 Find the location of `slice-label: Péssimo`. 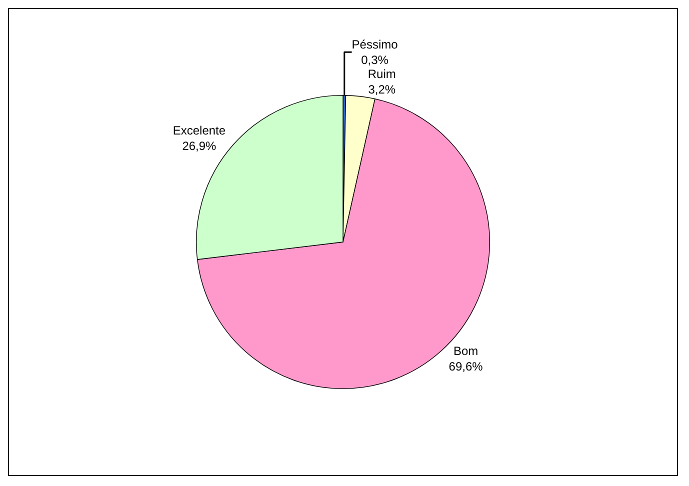

slice-label: Péssimo is located at coordinates (375, 44).